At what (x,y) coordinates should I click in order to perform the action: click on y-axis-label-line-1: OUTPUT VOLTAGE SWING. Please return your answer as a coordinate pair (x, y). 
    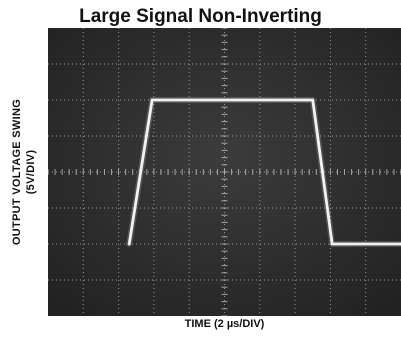
    Looking at the image, I should click on (17, 172).